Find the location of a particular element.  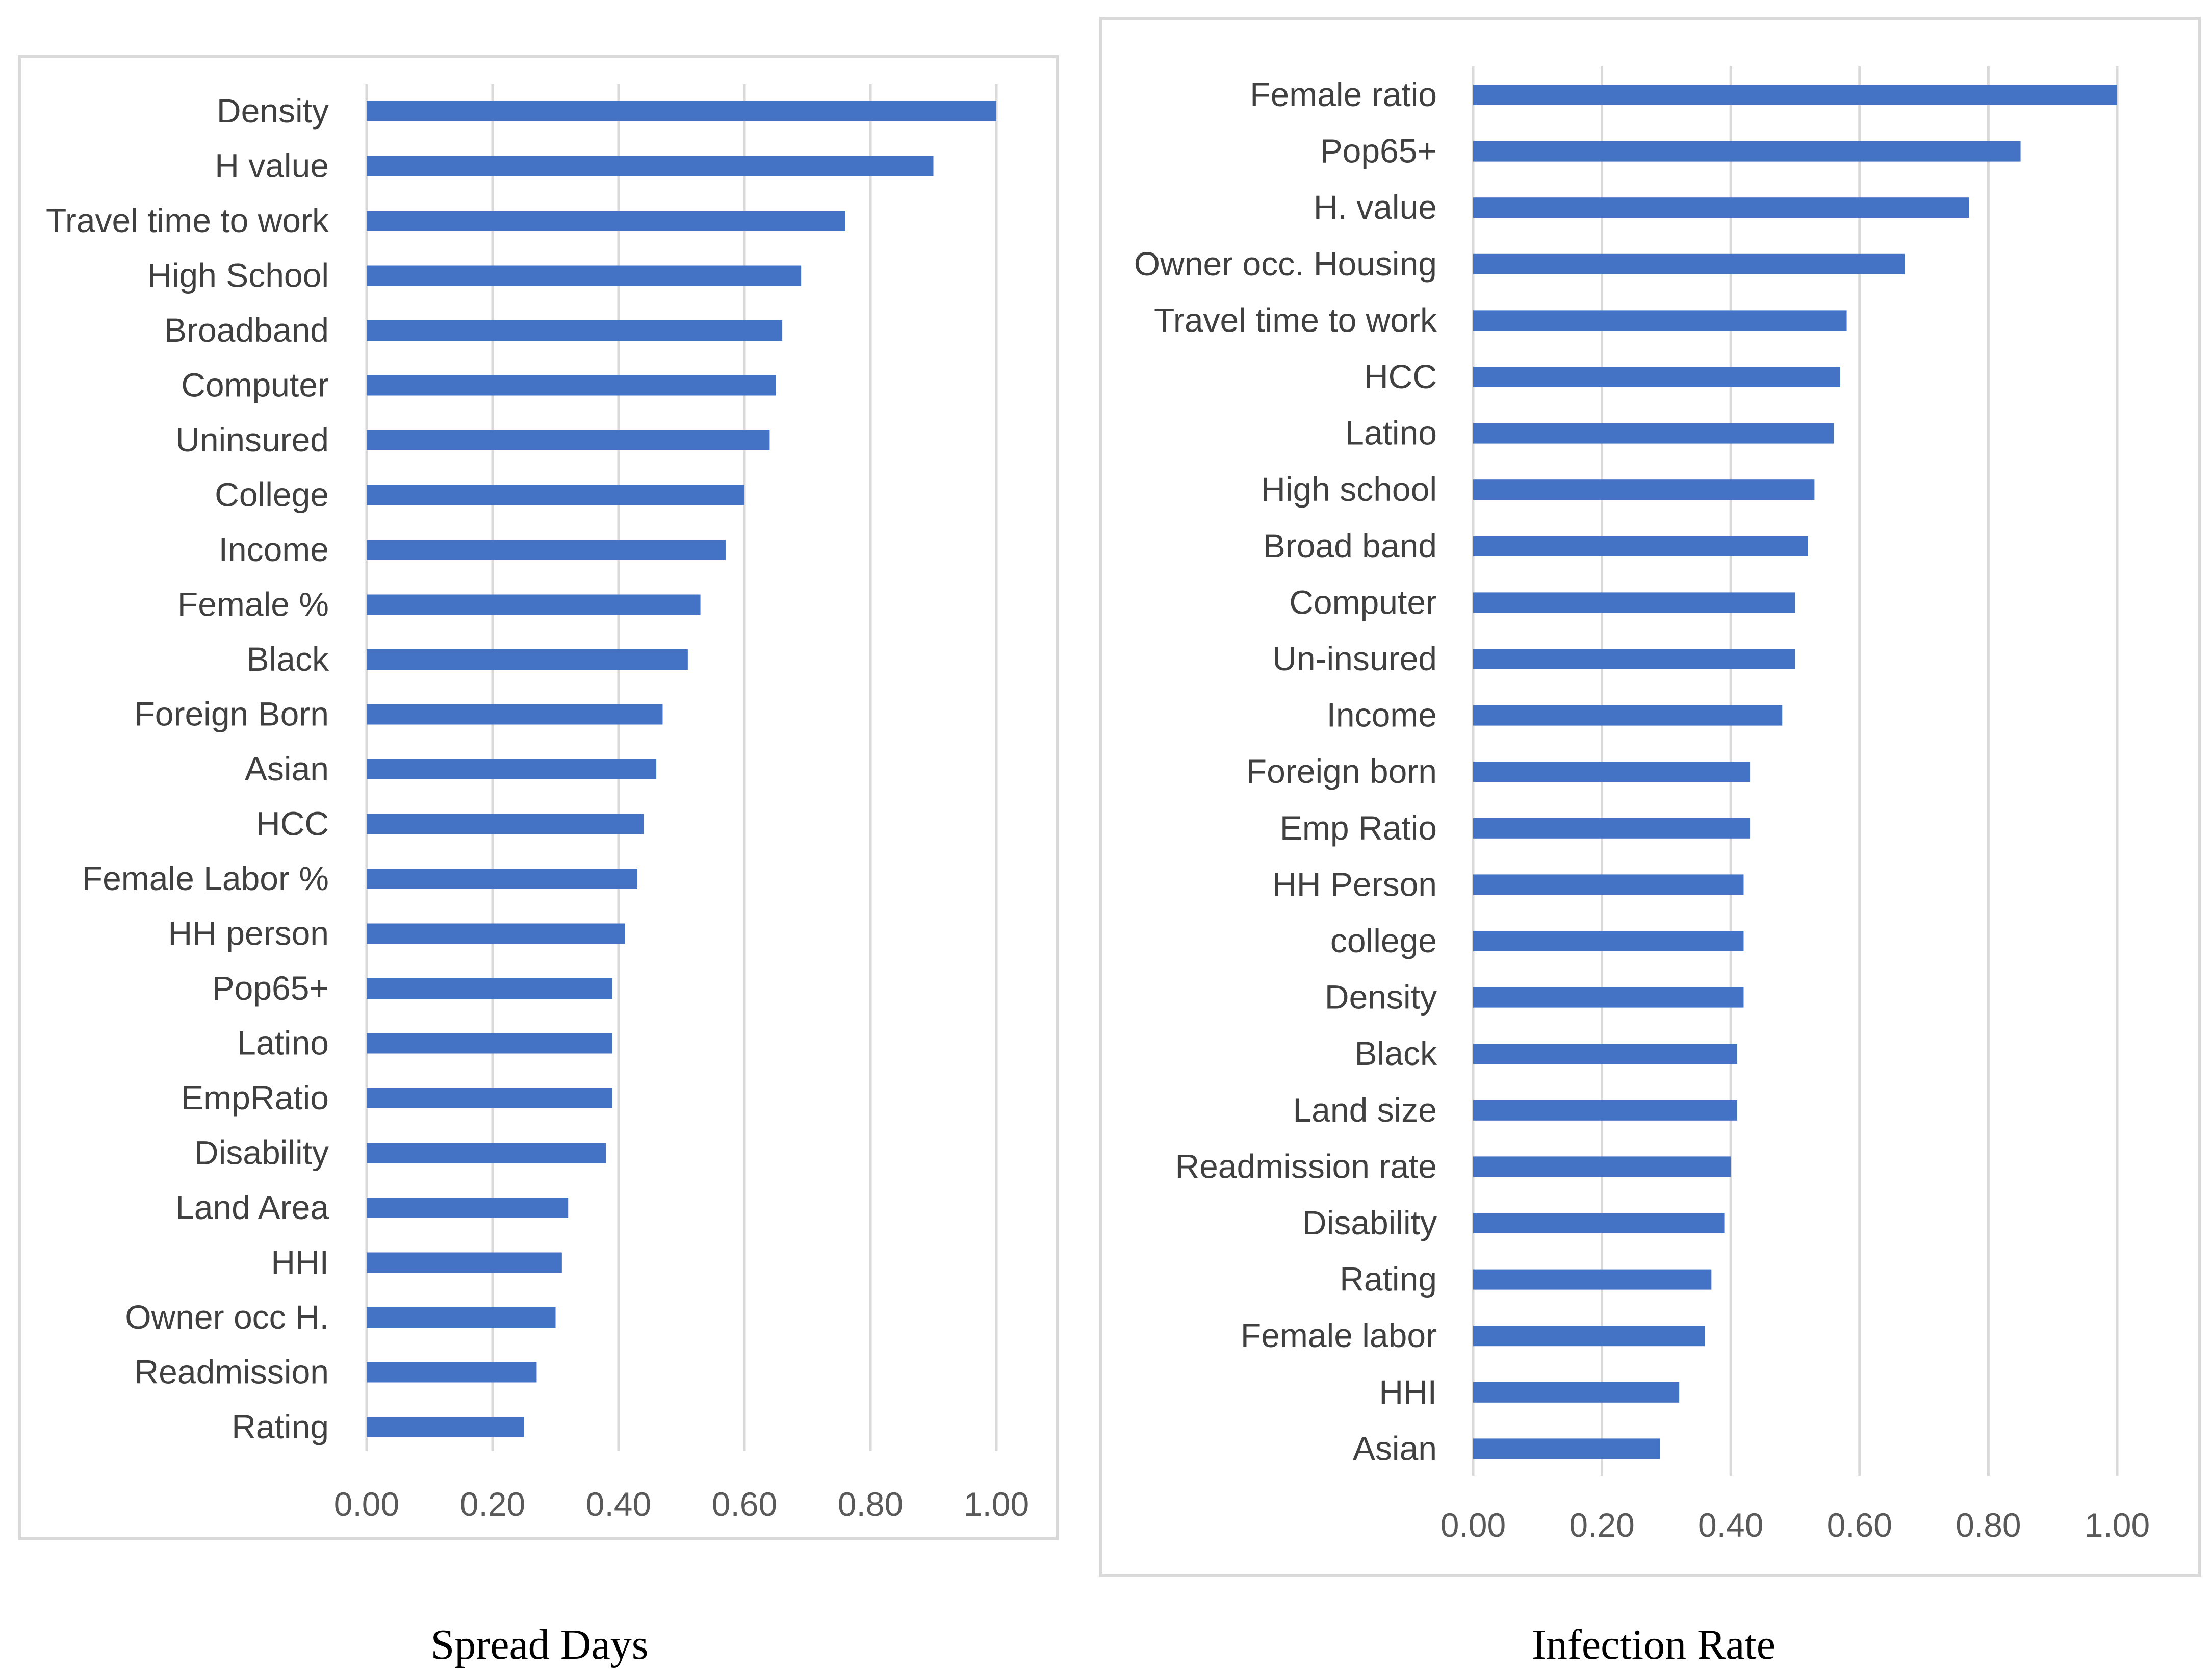

category-label: HH person is located at coordinates (248, 933).